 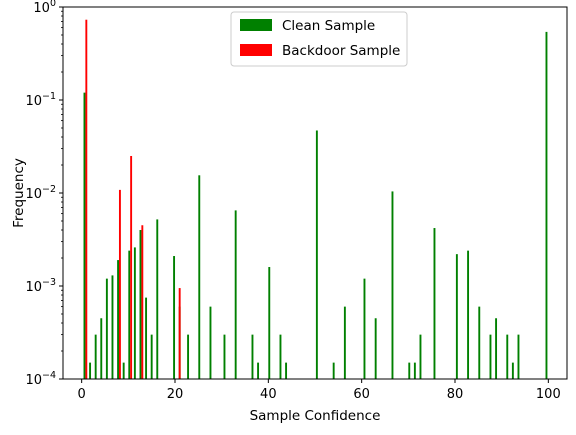 I want to click on backdoor-sample-bars, so click(x=133, y=199).